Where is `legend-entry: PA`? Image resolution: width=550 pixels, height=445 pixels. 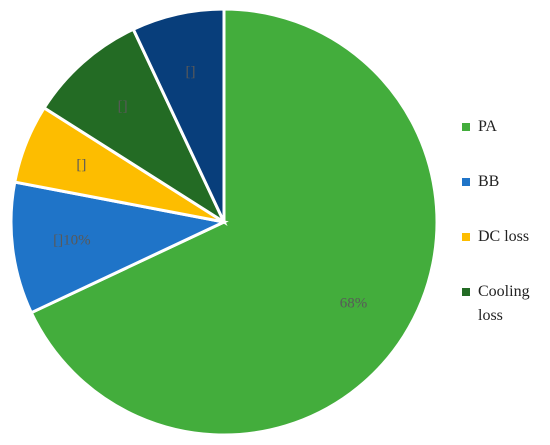 legend-entry: PA is located at coordinates (505, 127).